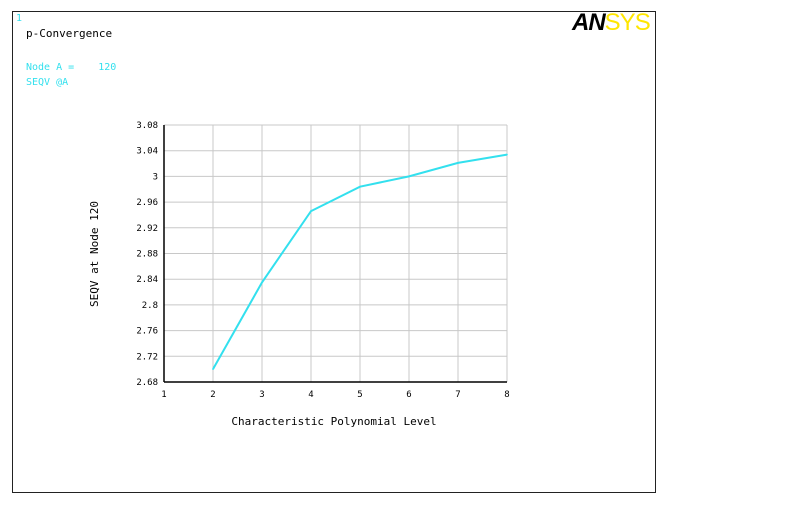  I want to click on node-label: Node A = 120, so click(71, 67).